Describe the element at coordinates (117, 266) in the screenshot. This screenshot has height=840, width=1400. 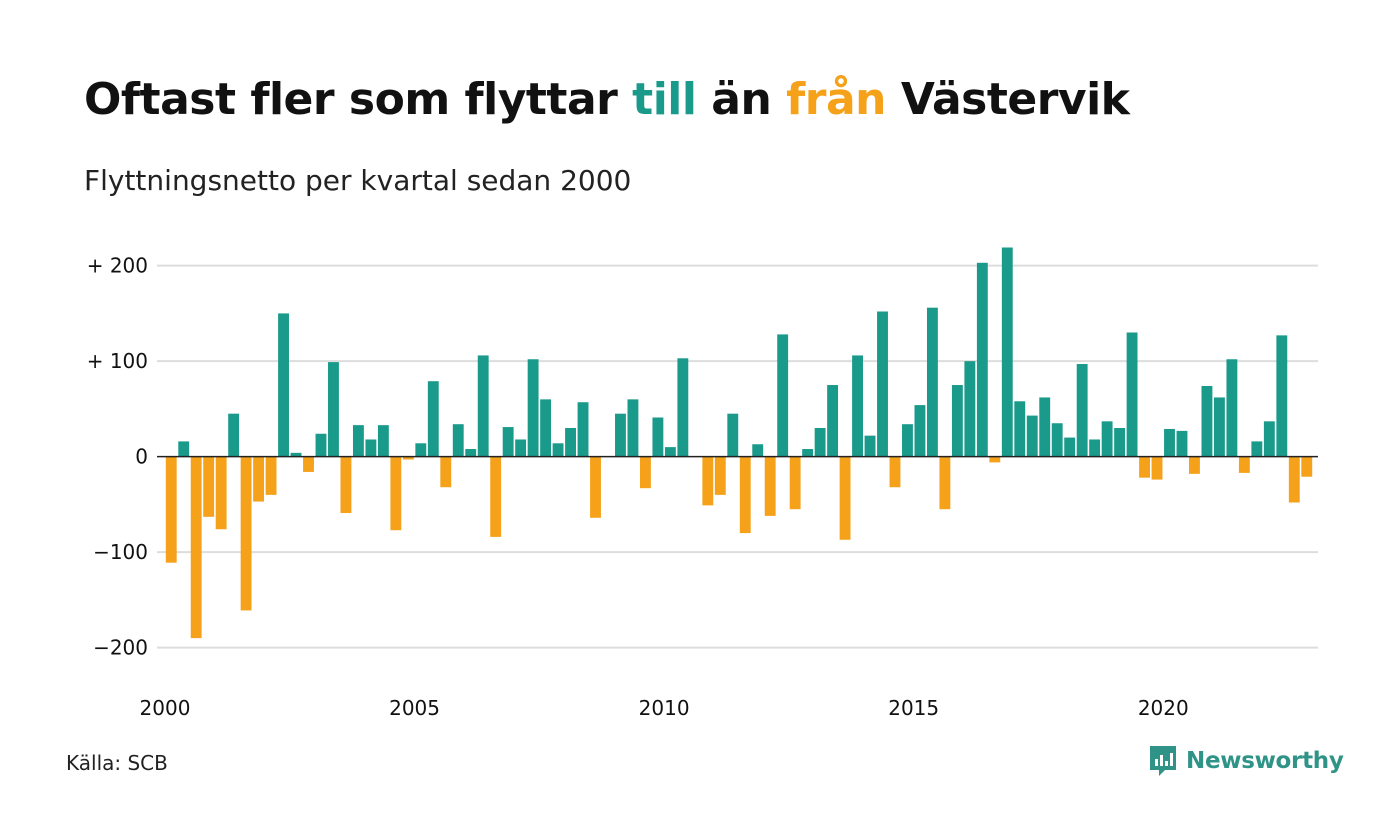
I see `y-tick-label: + 200` at that location.